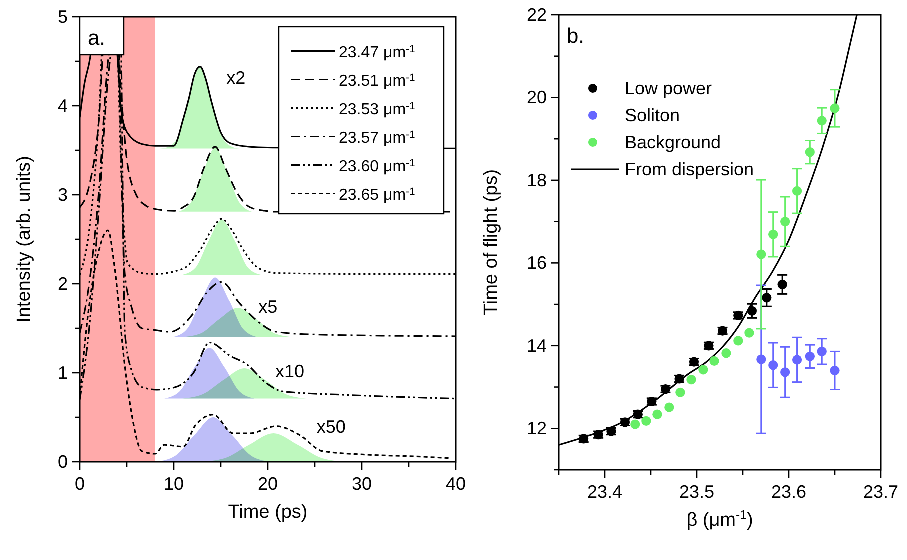 This screenshot has width=907, height=560. Describe the element at coordinates (63, 17) in the screenshot. I see `y-tick-label: 5` at that location.